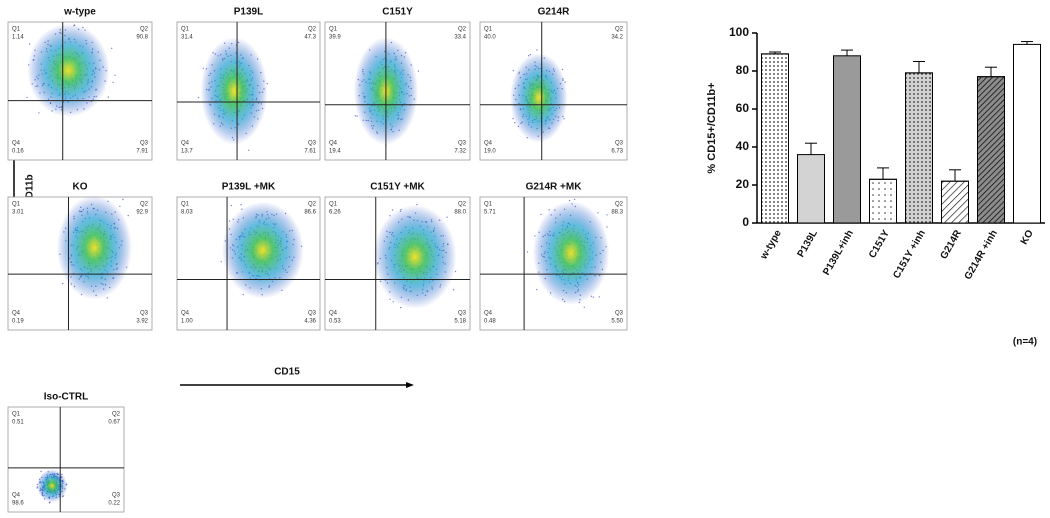 This screenshot has height=518, width=1050. I want to click on quadrant-value: 0.48, so click(490, 322).